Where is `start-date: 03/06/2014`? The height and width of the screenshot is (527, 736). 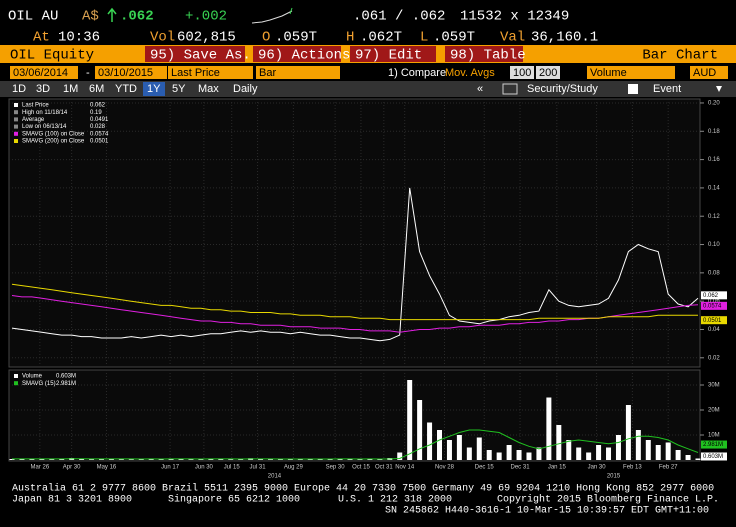
start-date: 03/06/2014 is located at coordinates (40, 73).